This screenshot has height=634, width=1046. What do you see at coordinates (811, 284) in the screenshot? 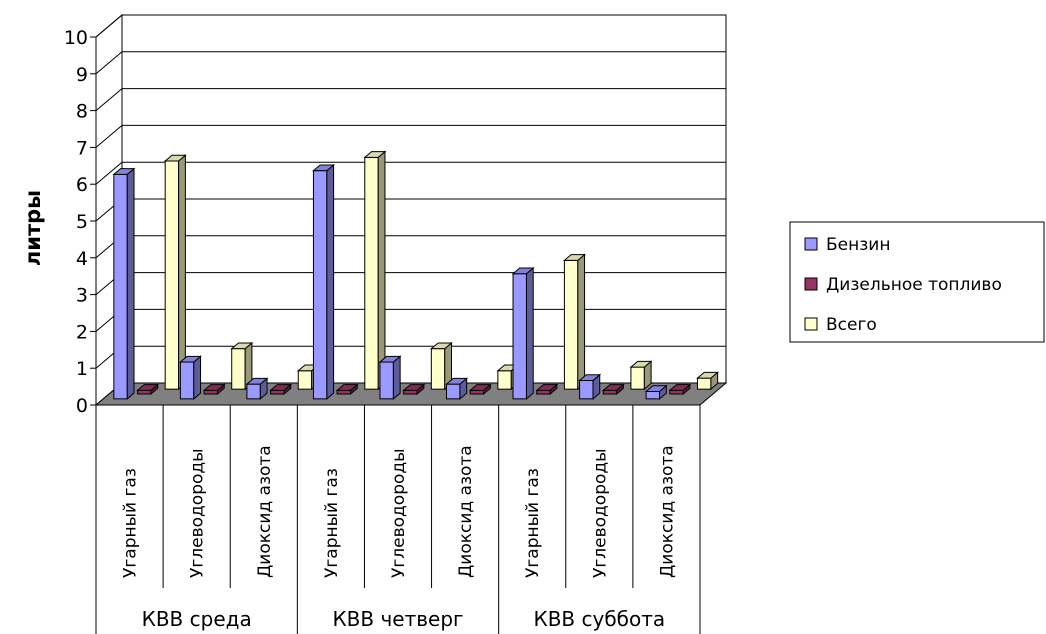
I see `legend-swatch-diesel` at bounding box center [811, 284].